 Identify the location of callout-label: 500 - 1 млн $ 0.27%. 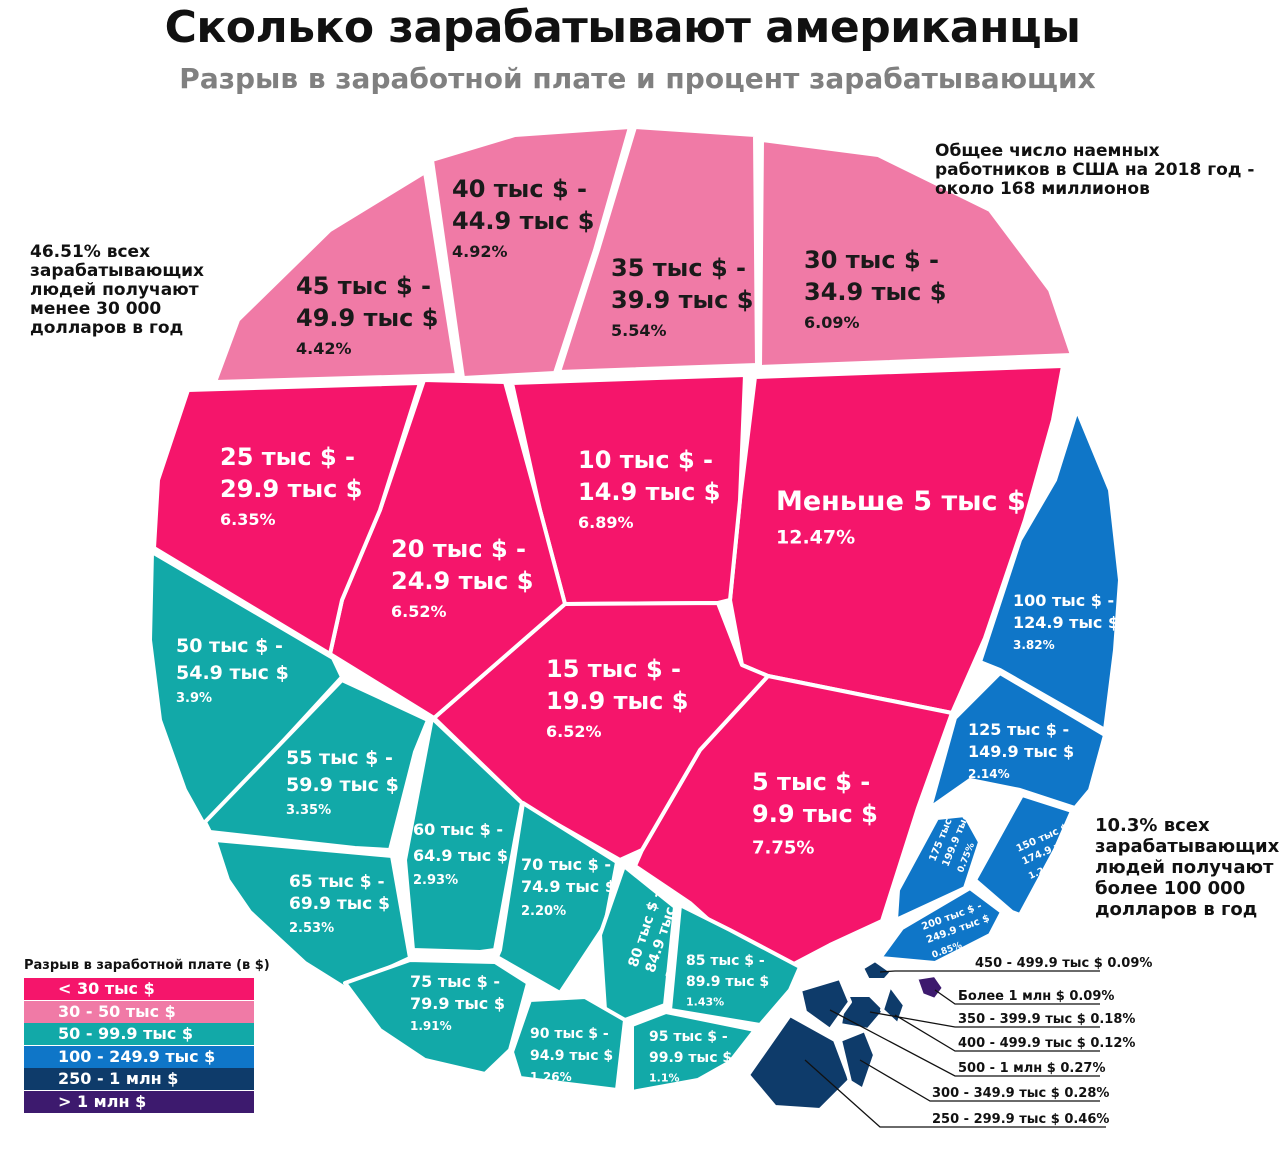
(1031, 1068).